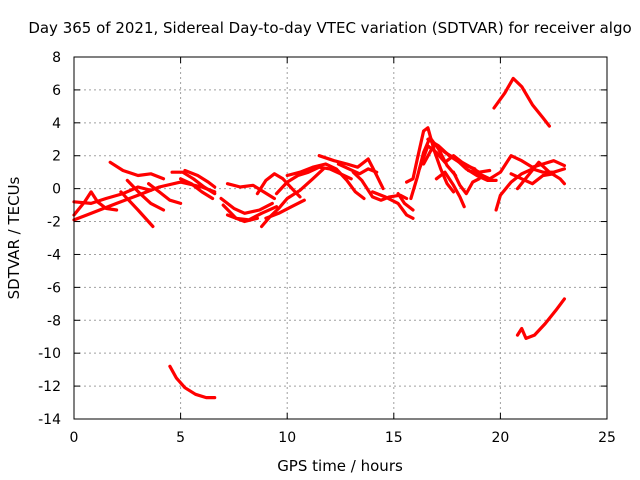 The height and width of the screenshot is (480, 640). What do you see at coordinates (500, 438) in the screenshot?
I see `x-tick-label: 20` at bounding box center [500, 438].